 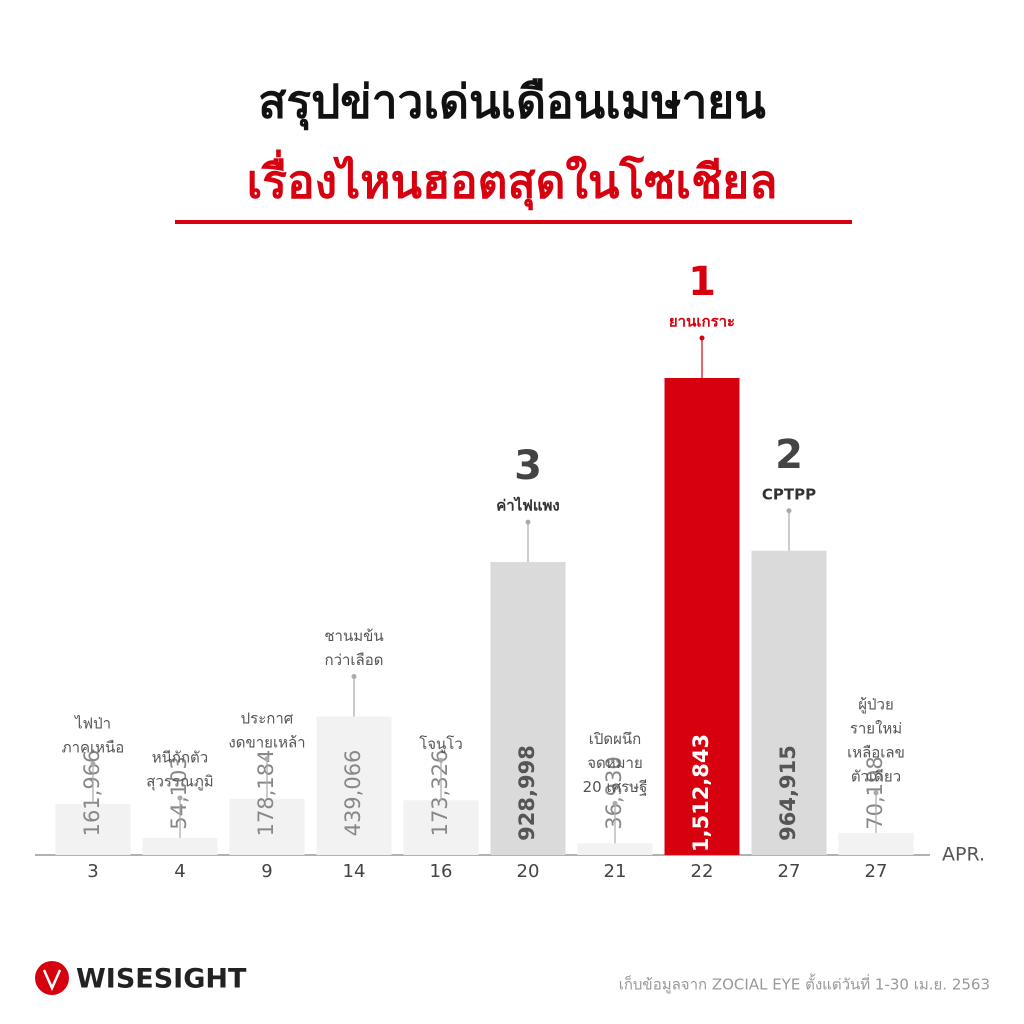 I want to click on topic-label: งดขายเหล้า, so click(x=266, y=742).